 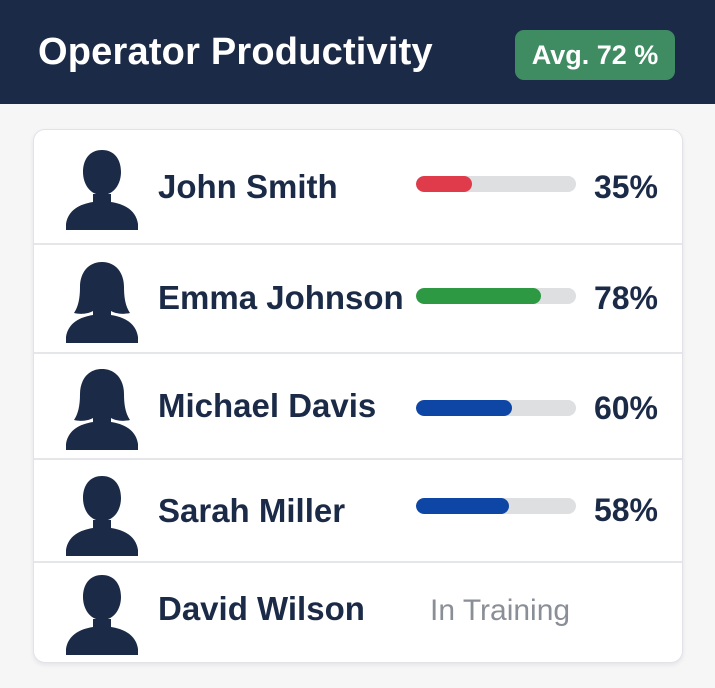 I want to click on progress-percent: 78%, so click(x=625, y=298).